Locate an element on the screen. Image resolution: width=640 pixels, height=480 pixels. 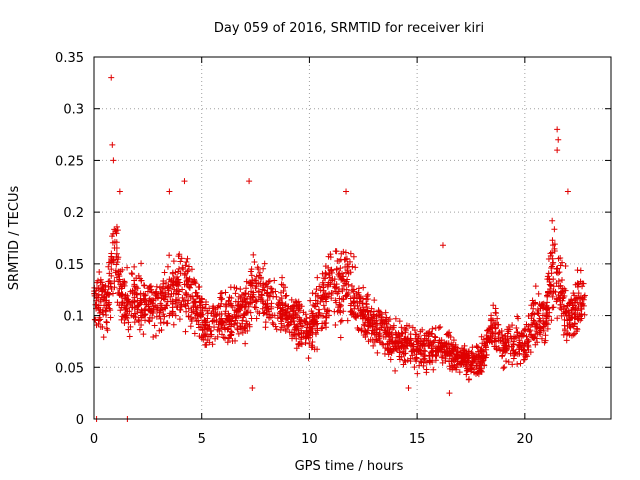
y-axis-label: SRMTID / TECUs is located at coordinates (14, 238).